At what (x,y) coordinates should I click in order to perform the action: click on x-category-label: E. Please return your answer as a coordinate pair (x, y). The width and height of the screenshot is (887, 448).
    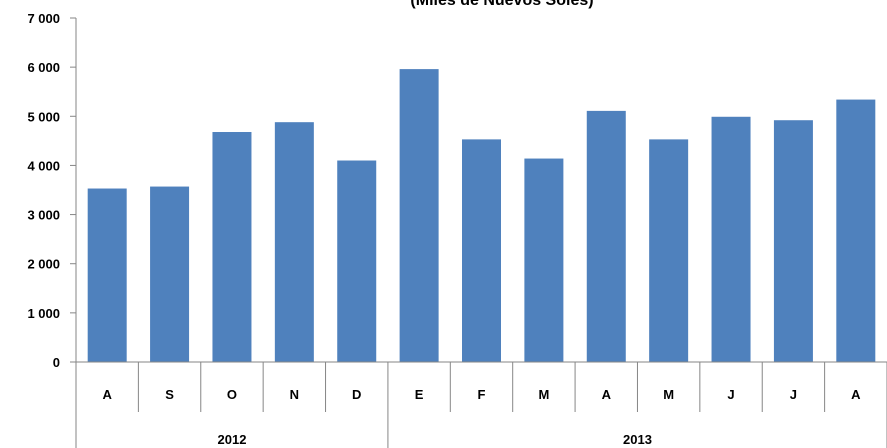
    Looking at the image, I should click on (419, 394).